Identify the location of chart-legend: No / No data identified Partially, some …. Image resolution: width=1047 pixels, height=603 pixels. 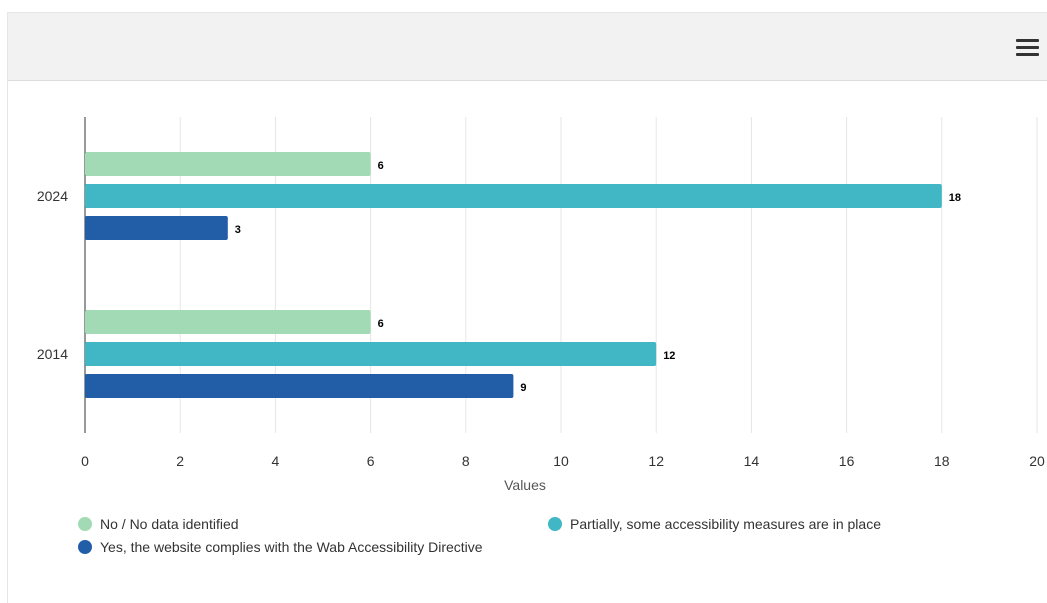
(528, 541).